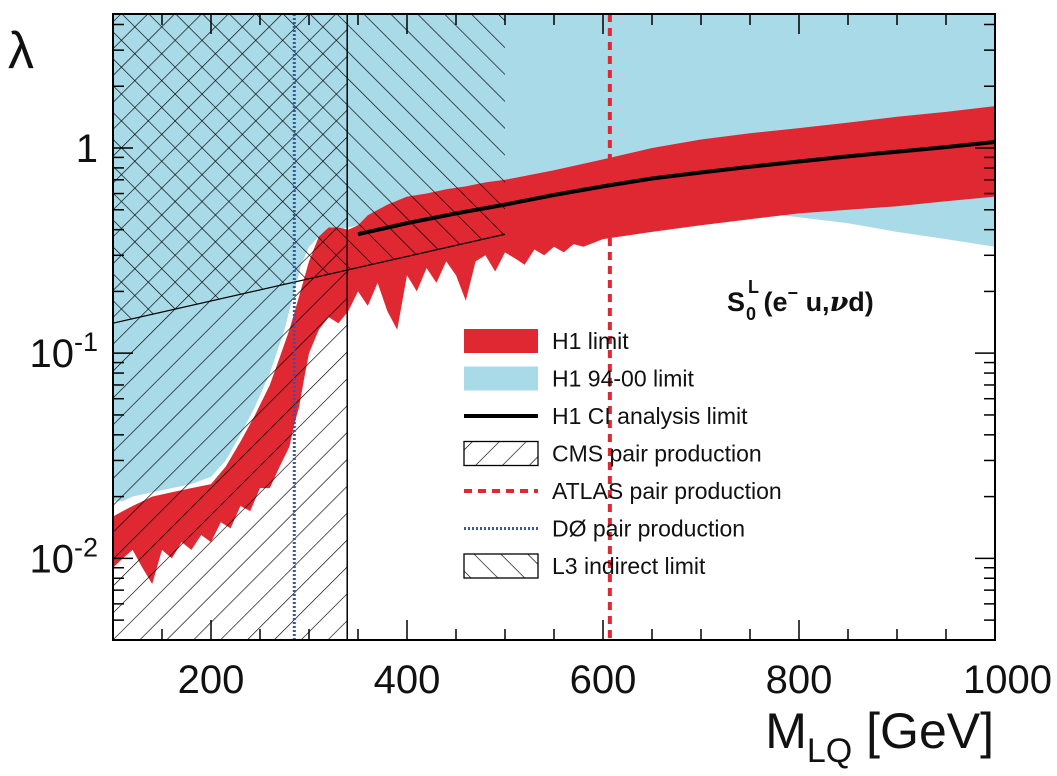  I want to click on l3-indirect-limit-area, so click(309, 169).